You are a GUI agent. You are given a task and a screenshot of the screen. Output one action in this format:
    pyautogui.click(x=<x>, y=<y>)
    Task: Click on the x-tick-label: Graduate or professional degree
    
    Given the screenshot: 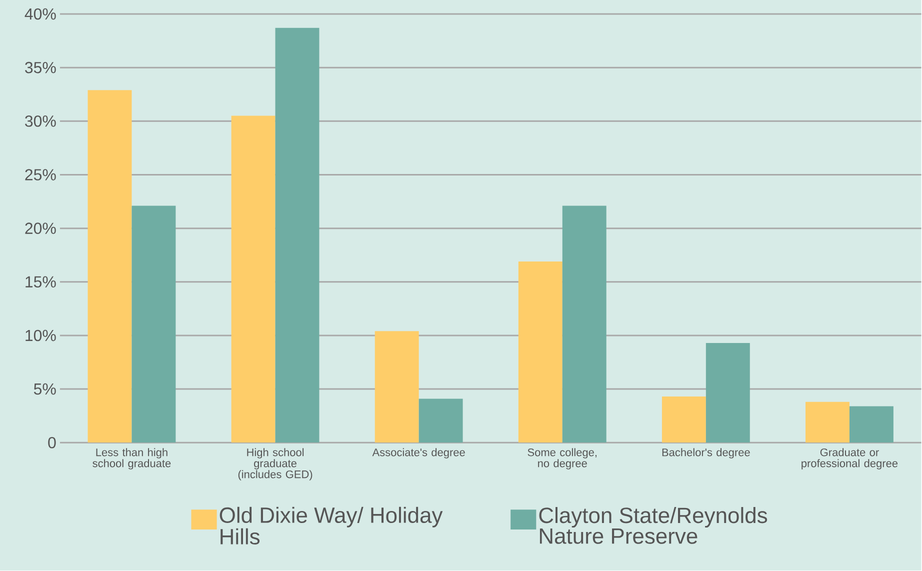 What is the action you would take?
    pyautogui.click(x=850, y=459)
    